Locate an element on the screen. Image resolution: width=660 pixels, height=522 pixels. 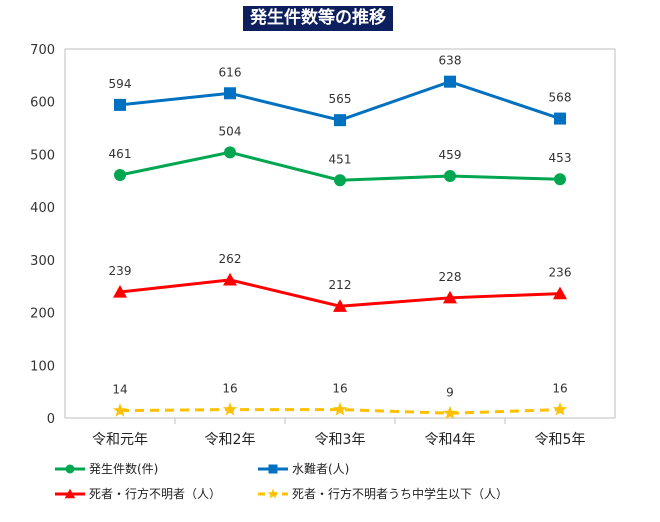
data-label: 616 is located at coordinates (230, 72).